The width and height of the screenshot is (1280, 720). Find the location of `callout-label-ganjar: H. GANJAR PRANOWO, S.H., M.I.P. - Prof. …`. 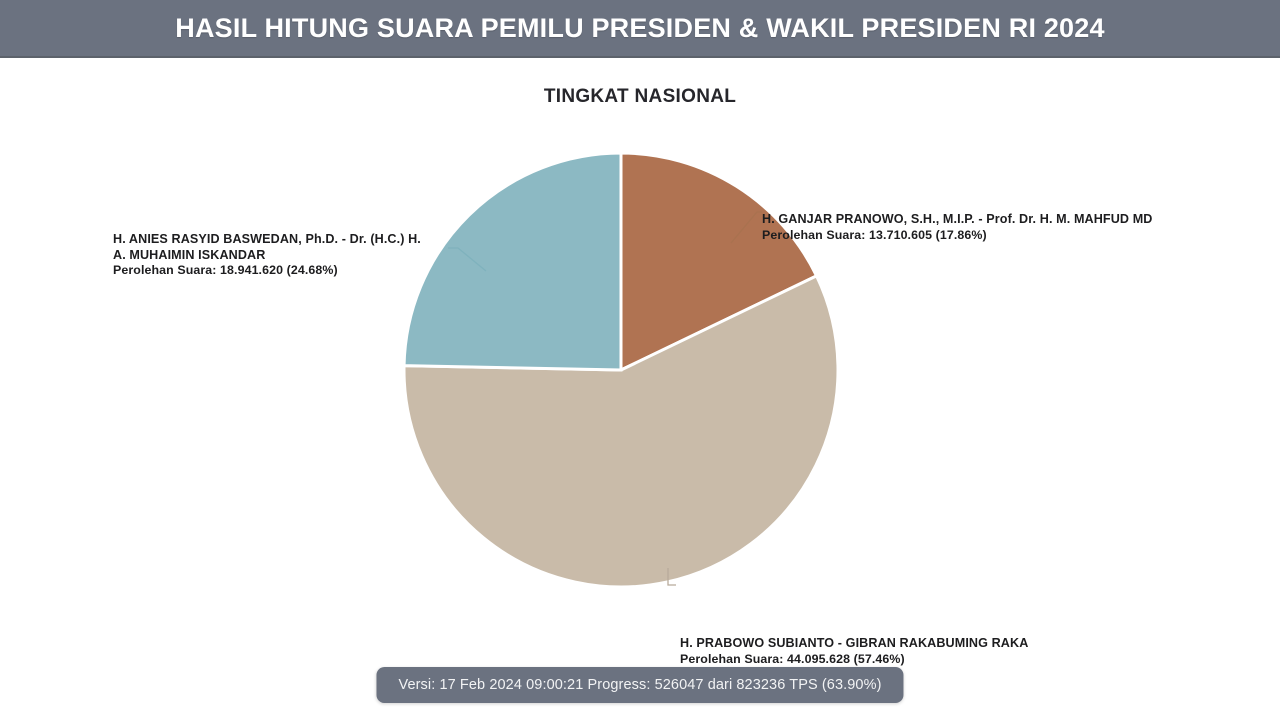

callout-label-ganjar: H. GANJAR PRANOWO, S.H., M.I.P. - Prof. … is located at coordinates (957, 227).